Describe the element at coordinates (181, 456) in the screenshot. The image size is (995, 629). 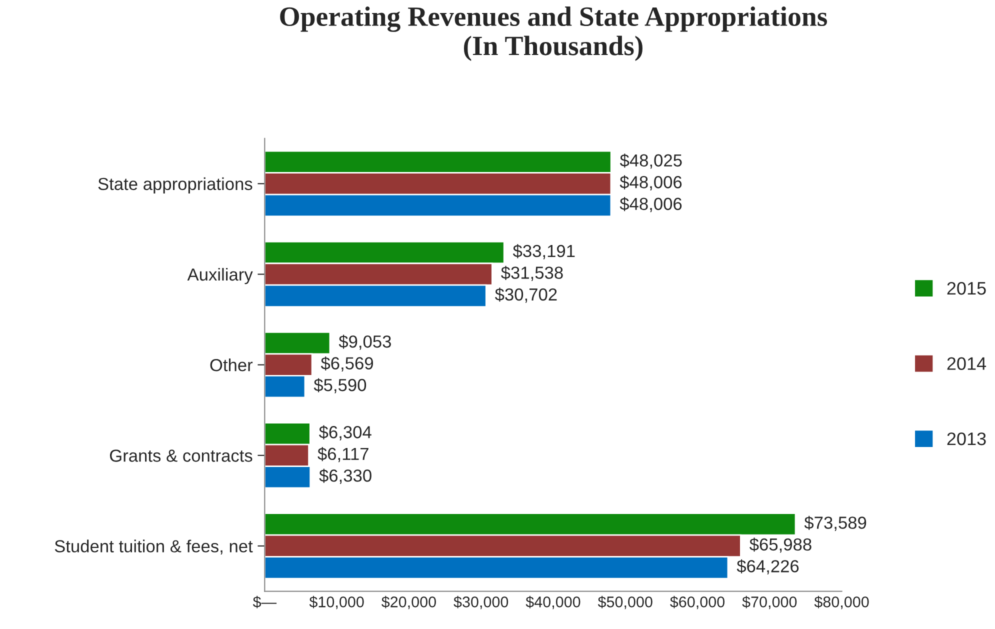
I see `y-tick-label: Grants & contracts` at that location.